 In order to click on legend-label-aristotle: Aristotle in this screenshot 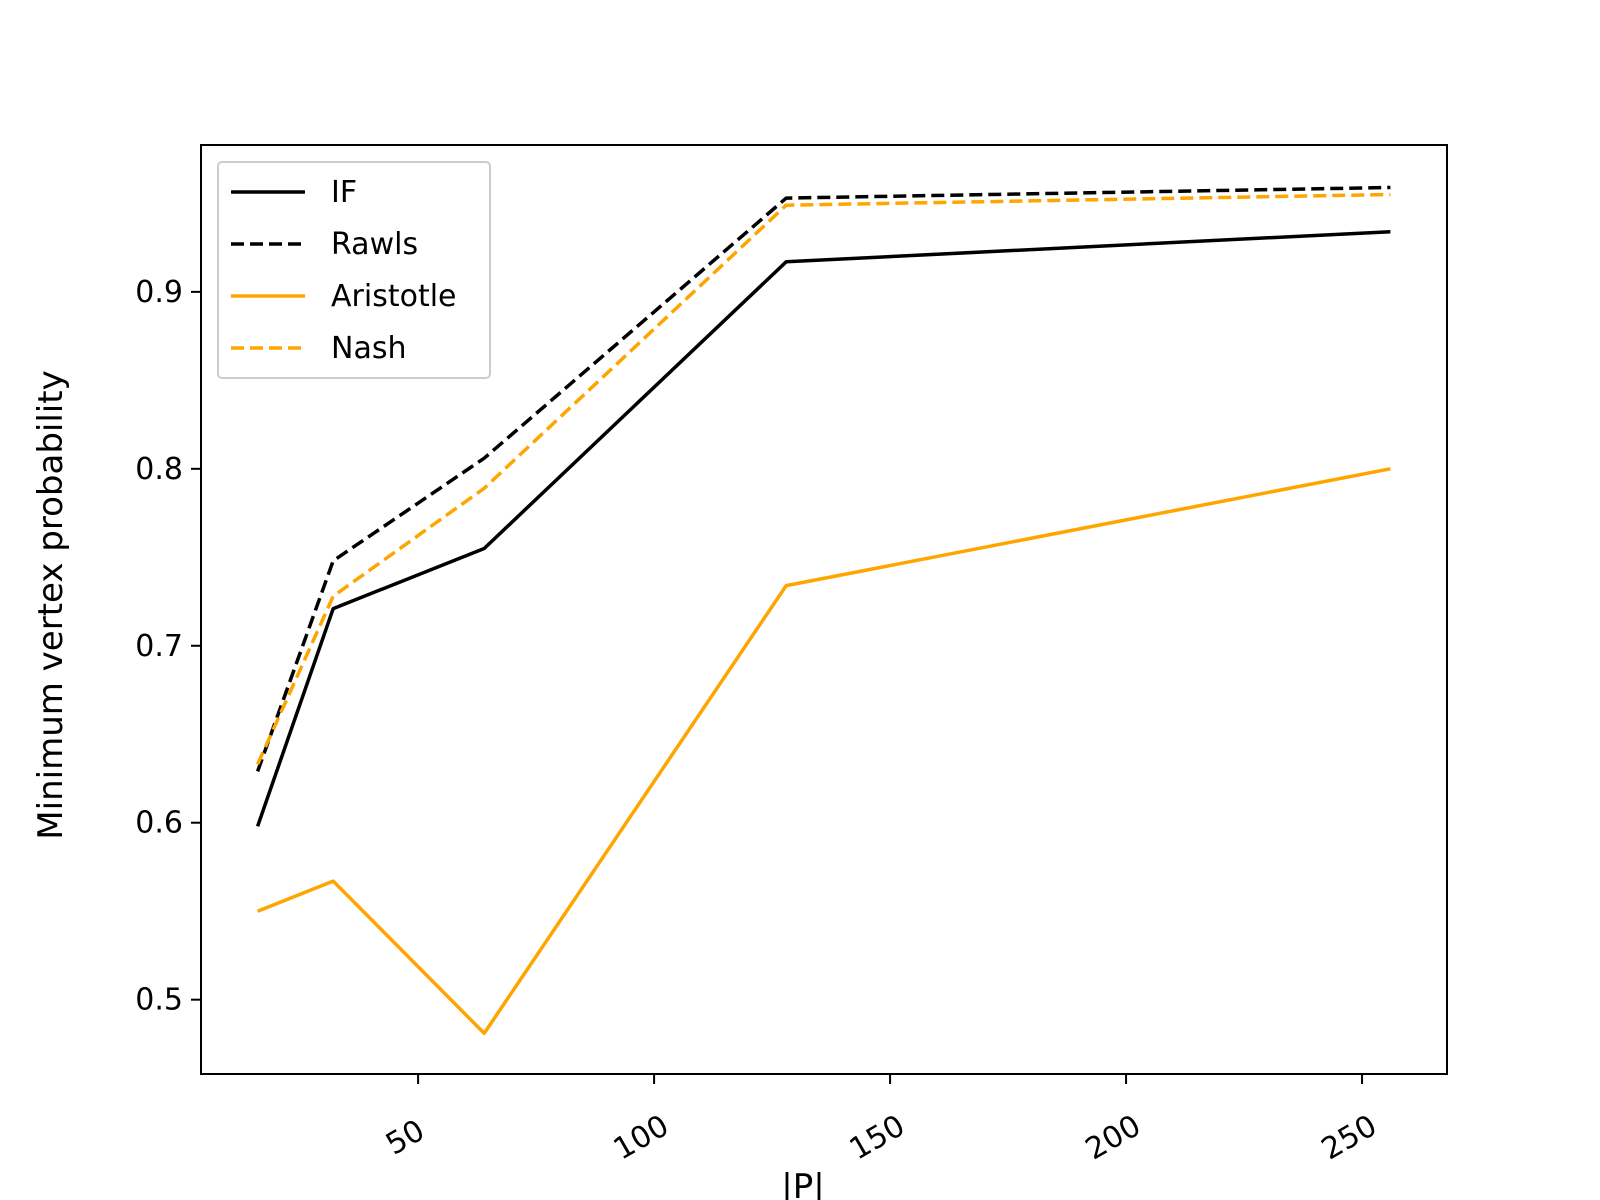, I will do `click(394, 296)`.